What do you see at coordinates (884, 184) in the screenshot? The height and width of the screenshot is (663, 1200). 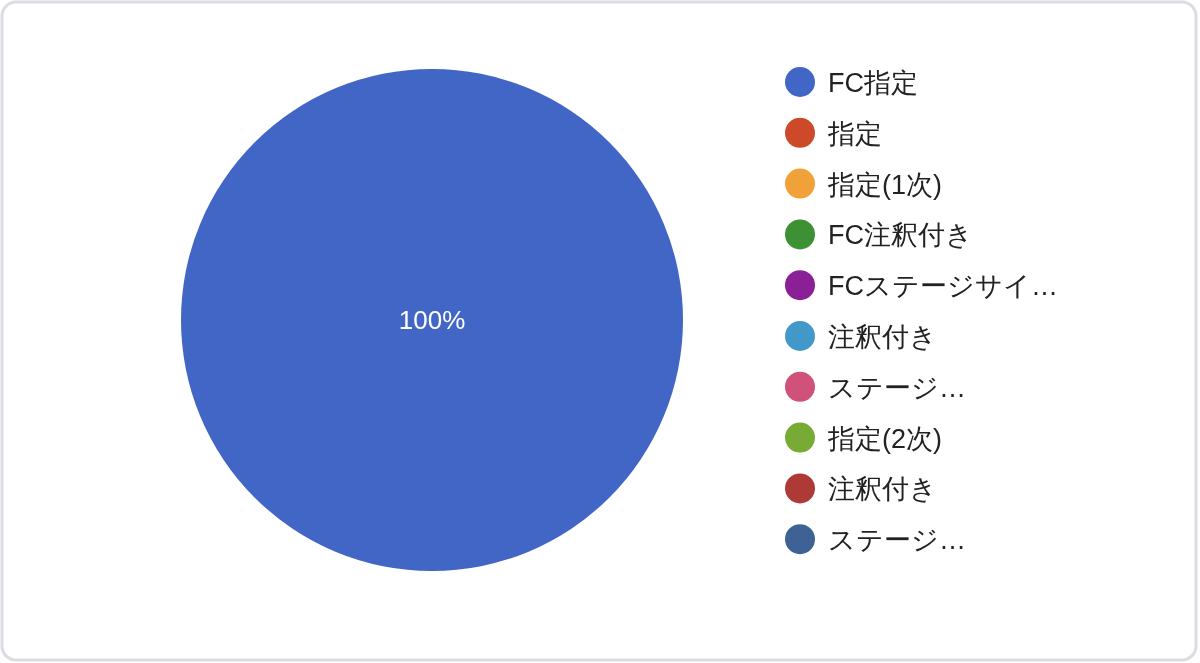 I see `legend-label: 指定(1次)` at bounding box center [884, 184].